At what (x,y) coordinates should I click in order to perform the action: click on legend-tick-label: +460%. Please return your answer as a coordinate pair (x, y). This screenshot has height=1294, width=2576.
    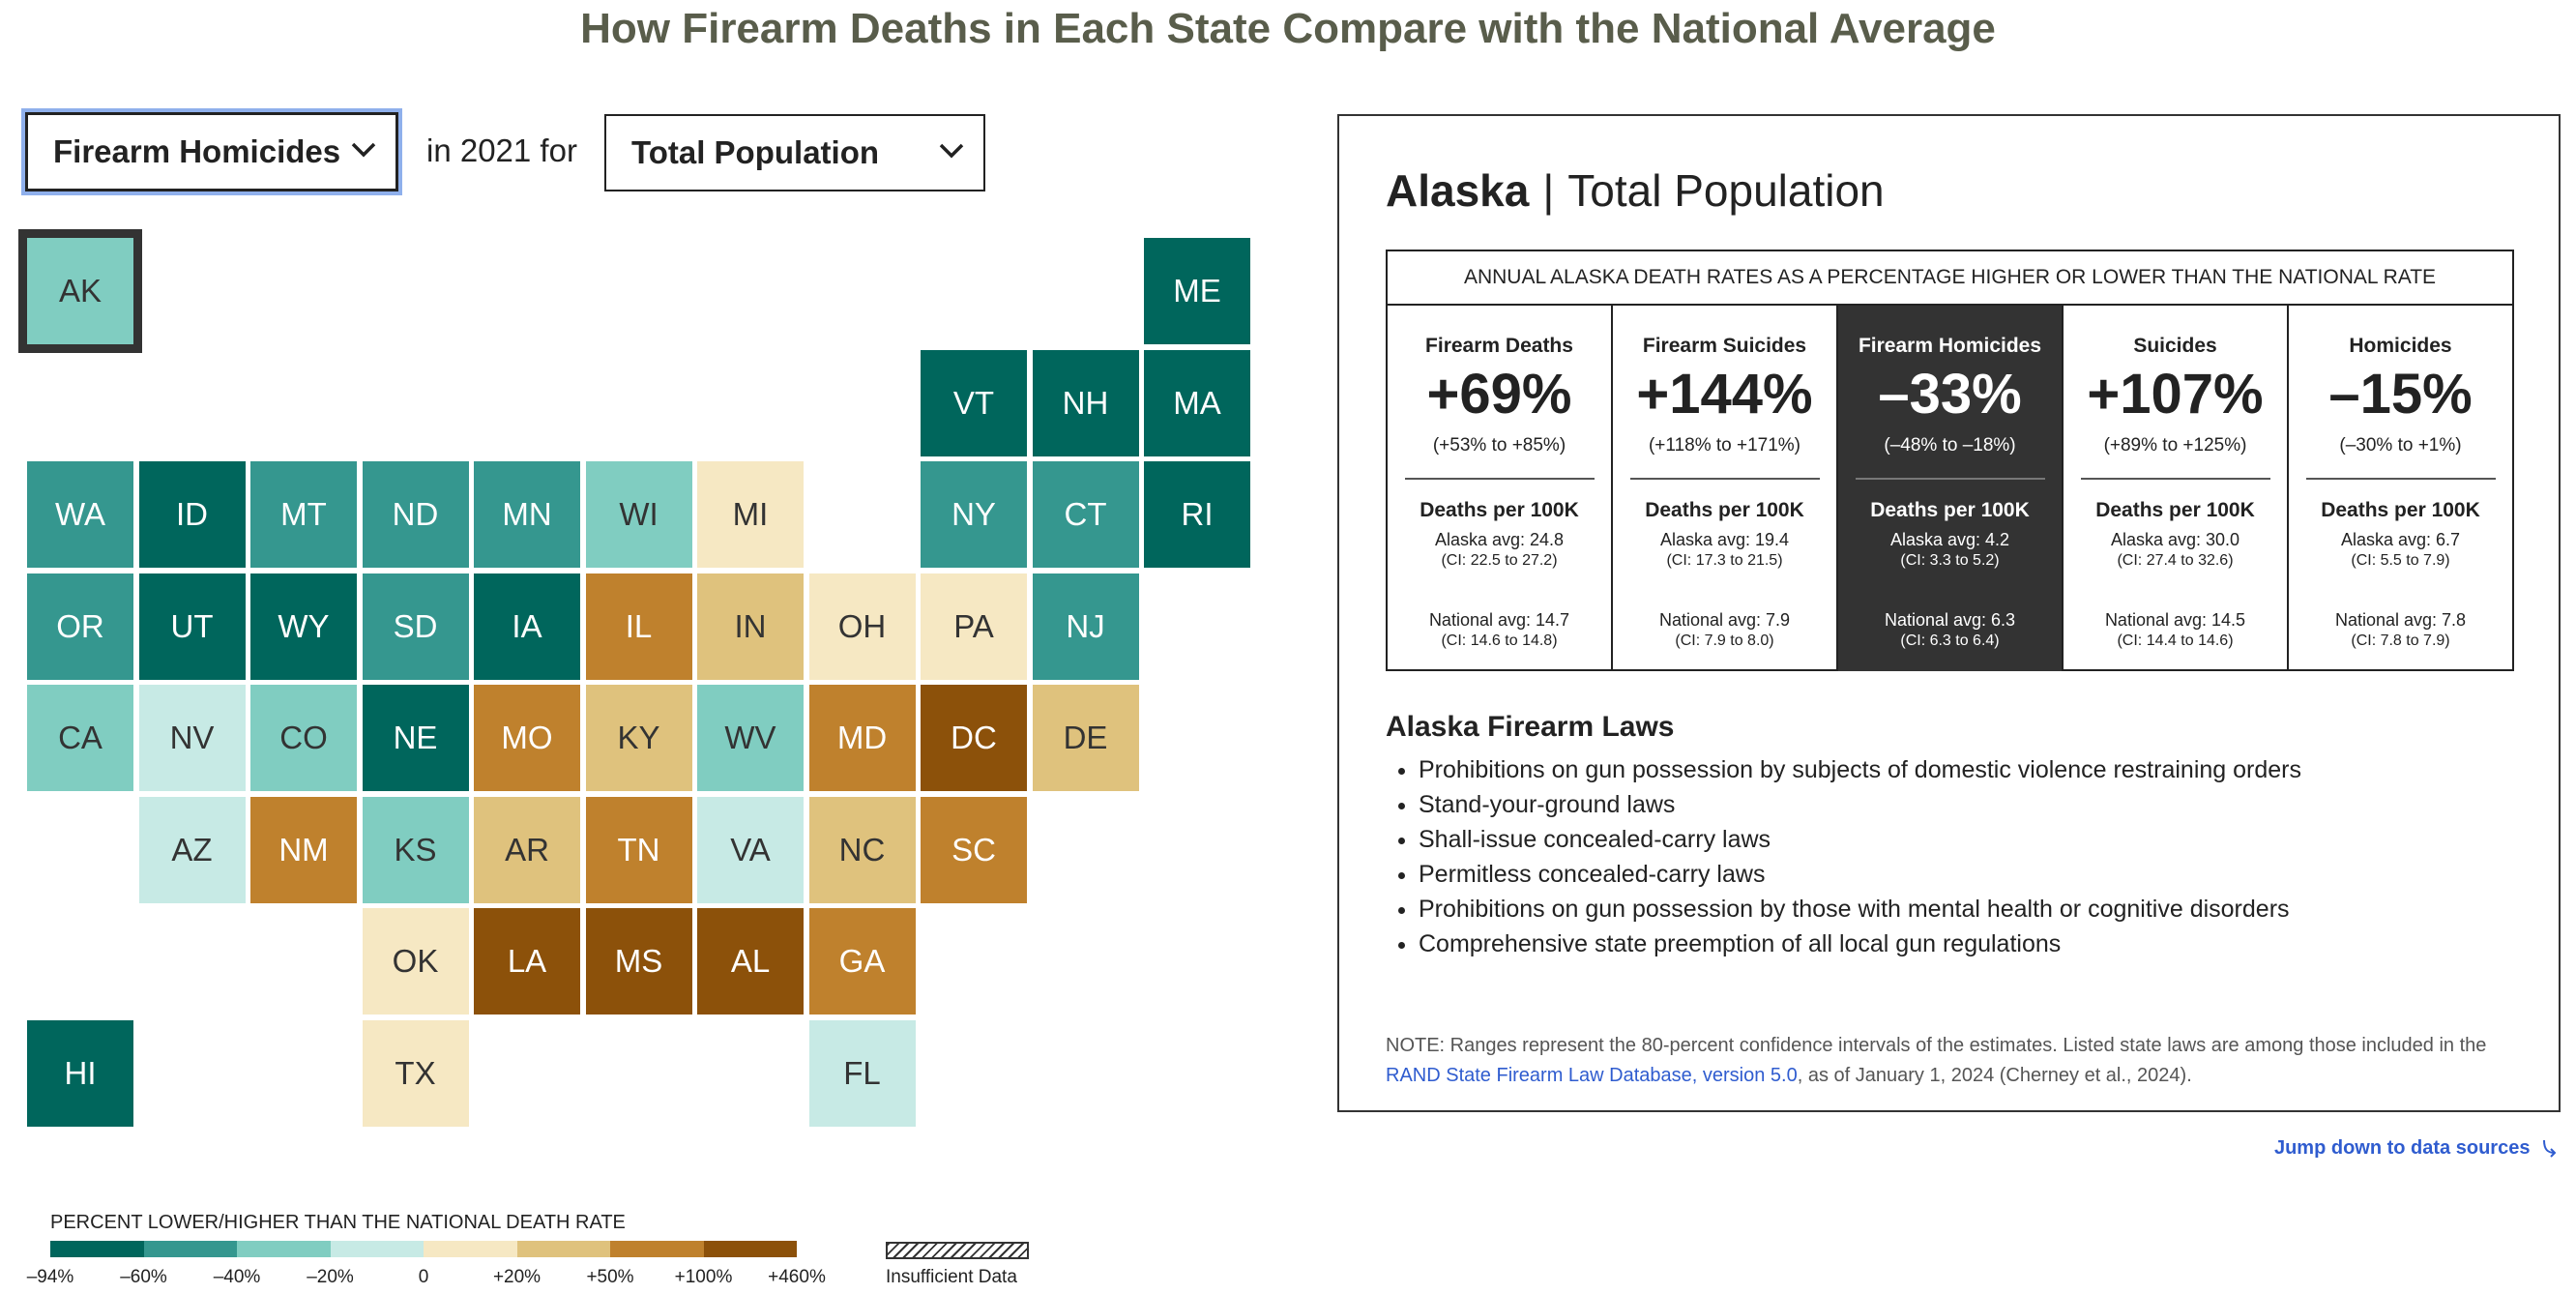
    Looking at the image, I should click on (797, 1277).